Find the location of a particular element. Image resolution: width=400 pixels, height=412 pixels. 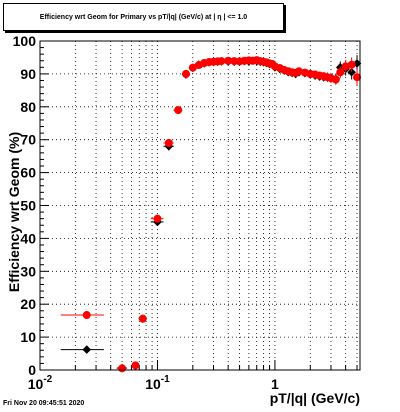

y-tick-label: 0 is located at coordinates (32, 370).